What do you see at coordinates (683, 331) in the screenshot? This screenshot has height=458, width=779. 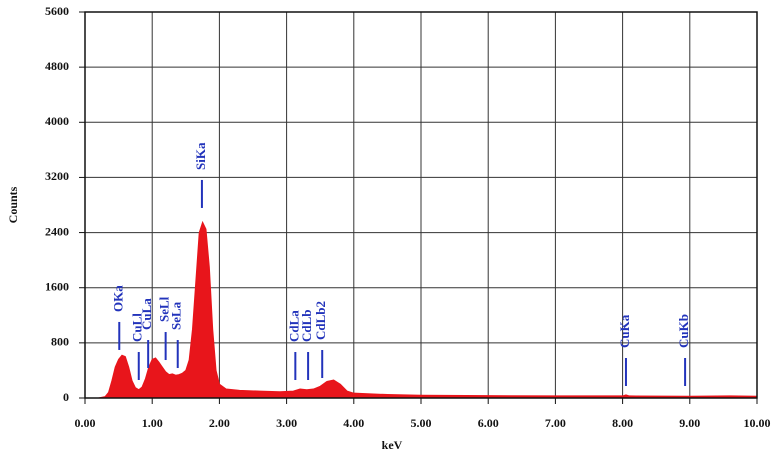 I see `peak-label: CuKb` at bounding box center [683, 331].